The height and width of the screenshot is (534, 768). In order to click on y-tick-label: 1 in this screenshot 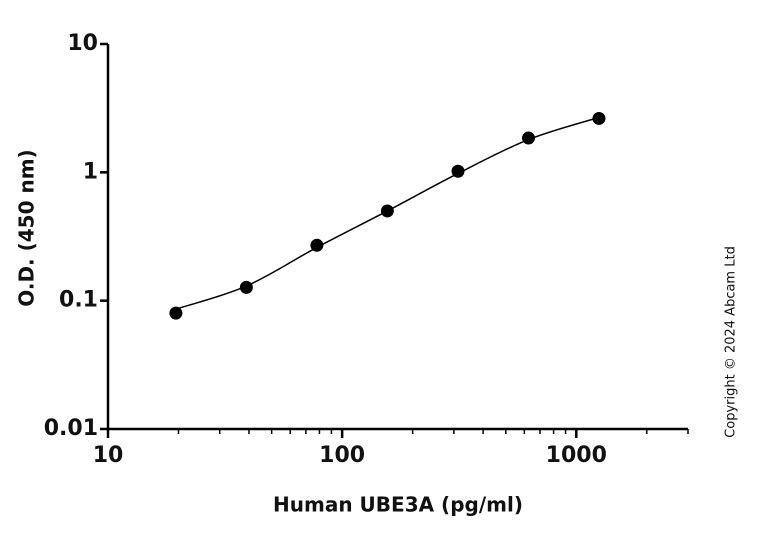, I will do `click(90, 171)`.